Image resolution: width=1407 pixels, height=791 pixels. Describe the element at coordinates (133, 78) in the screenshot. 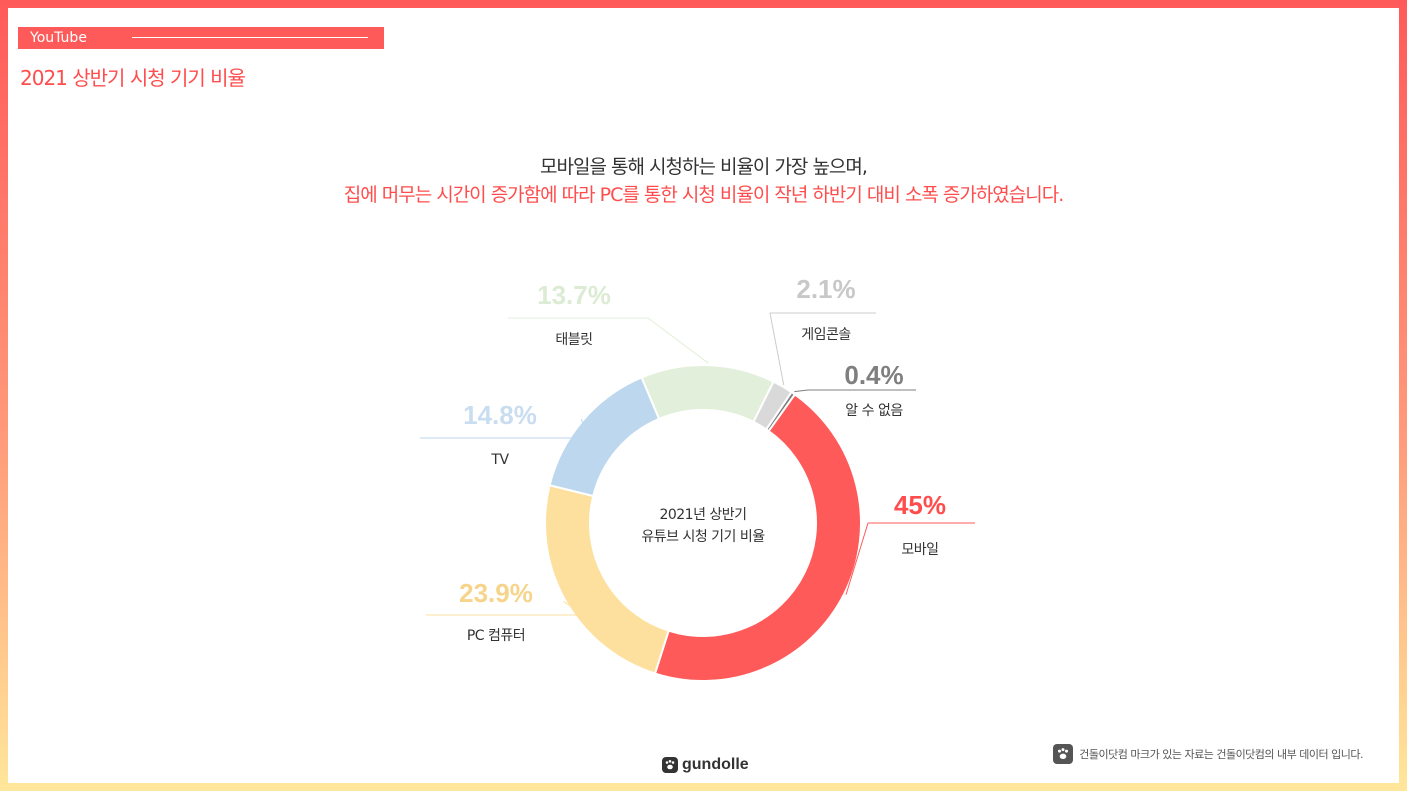

I see `page-title: 2021 상반기 시청 기기 비율` at that location.